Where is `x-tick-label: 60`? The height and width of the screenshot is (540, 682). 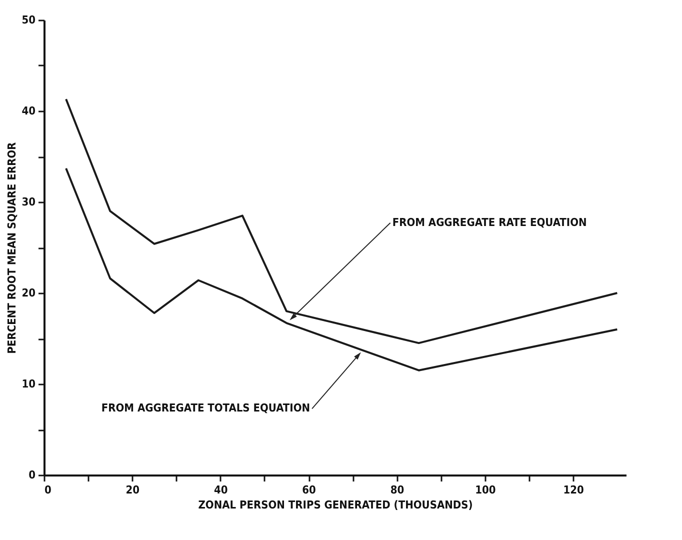
x-tick-label: 60 is located at coordinates (309, 490).